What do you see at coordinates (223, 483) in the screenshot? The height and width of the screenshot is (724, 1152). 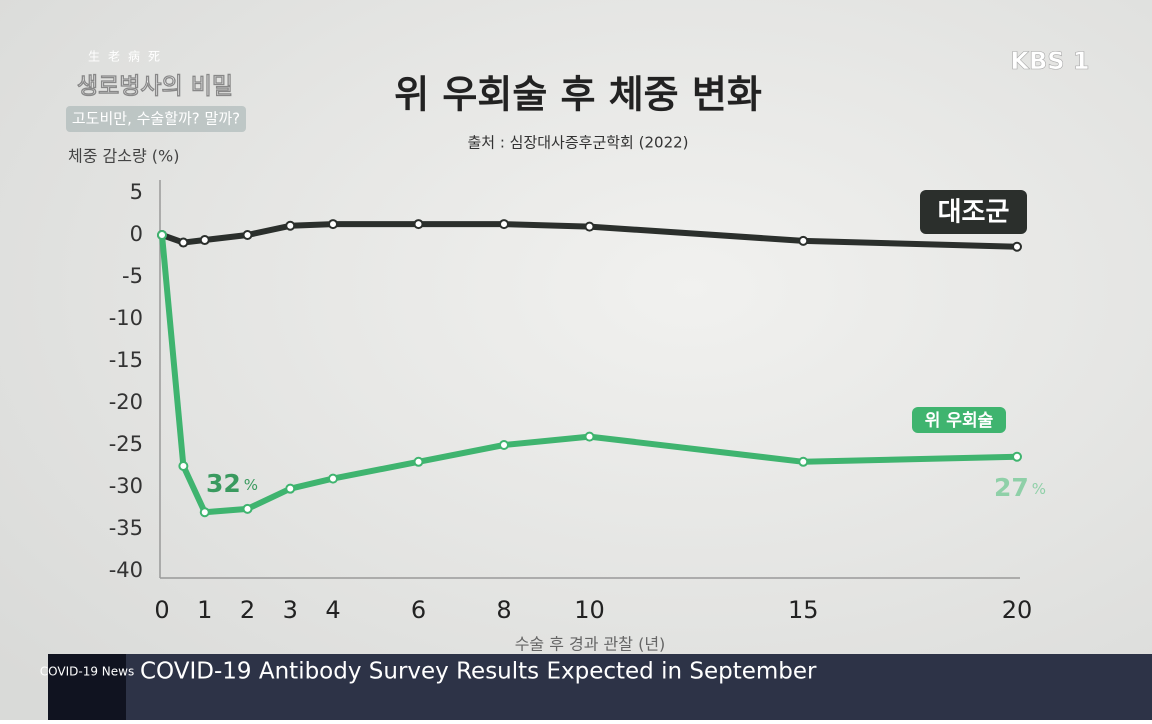 I see `annotation-value: 32` at bounding box center [223, 483].